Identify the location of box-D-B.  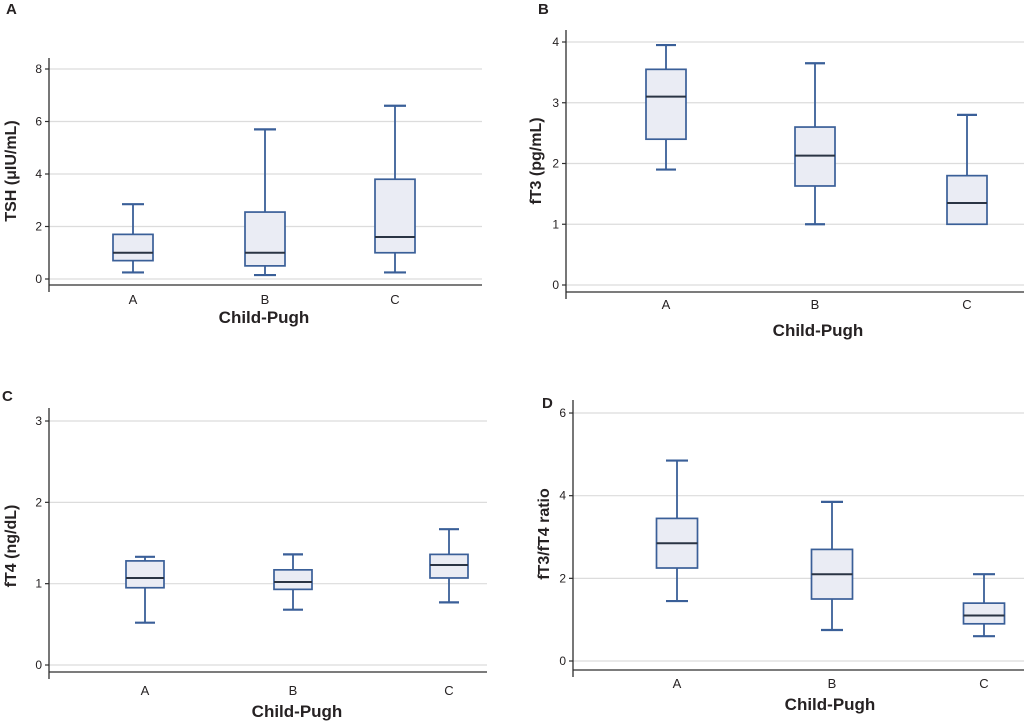
(832, 566).